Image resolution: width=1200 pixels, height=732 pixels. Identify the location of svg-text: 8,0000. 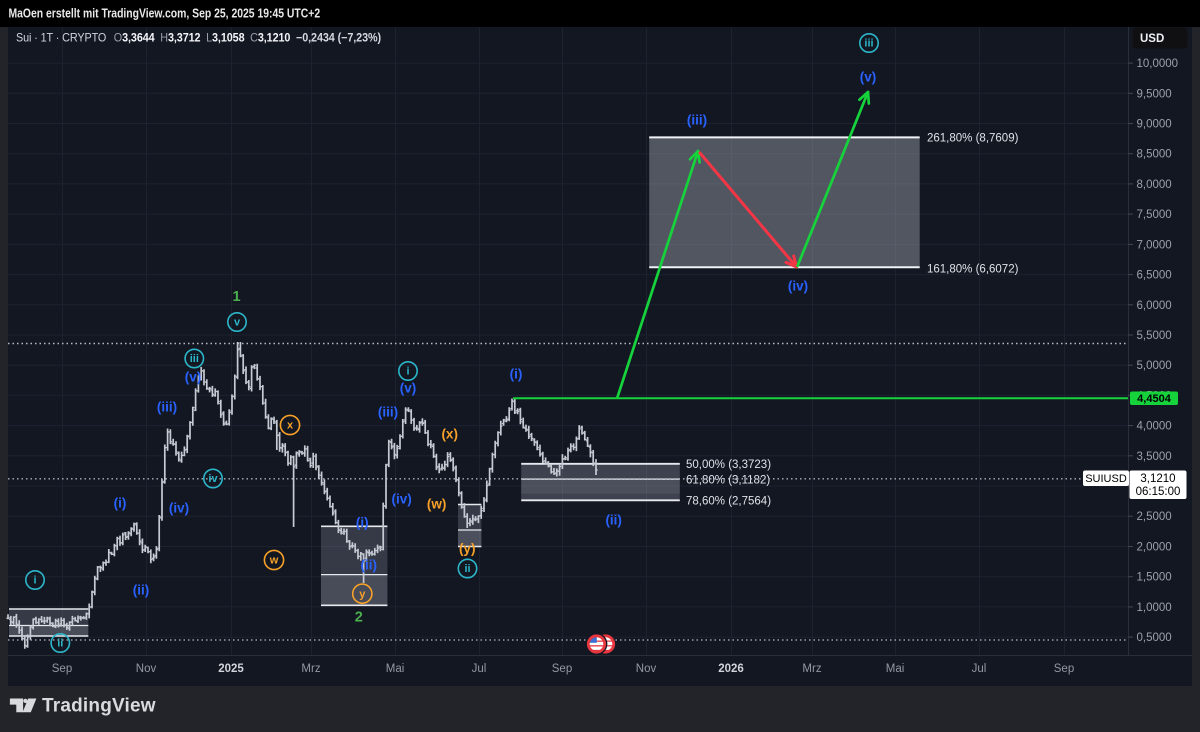
(1154, 185).